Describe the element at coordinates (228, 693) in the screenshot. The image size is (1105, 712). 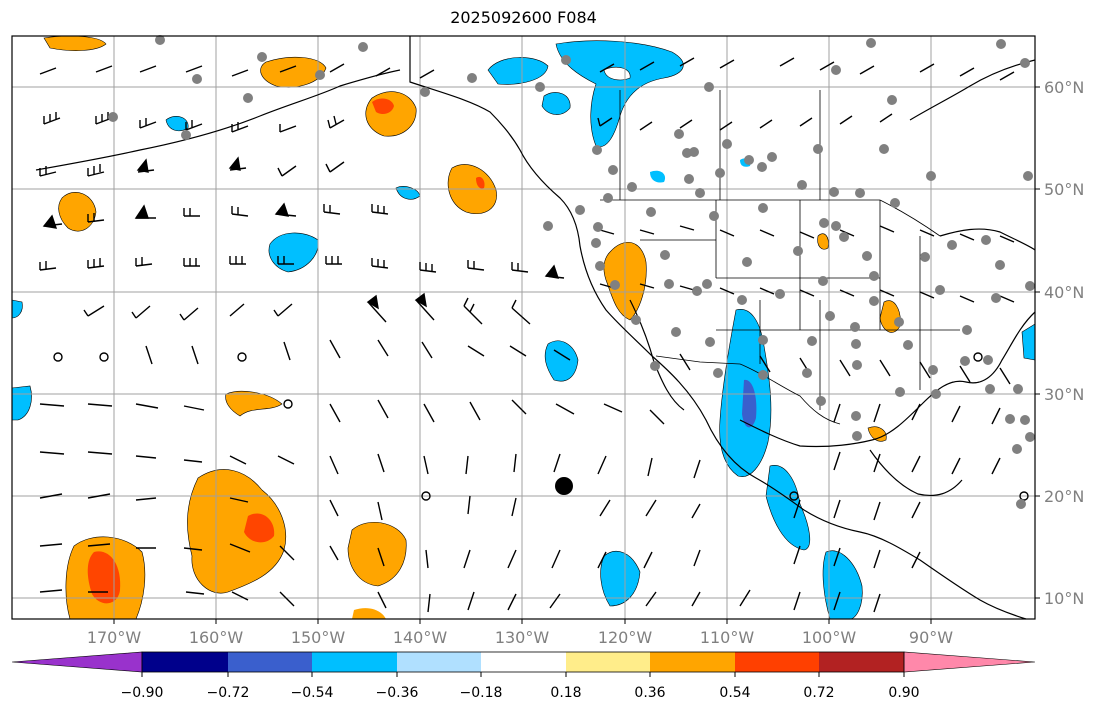
I see `colorbar-label: −0.72` at that location.